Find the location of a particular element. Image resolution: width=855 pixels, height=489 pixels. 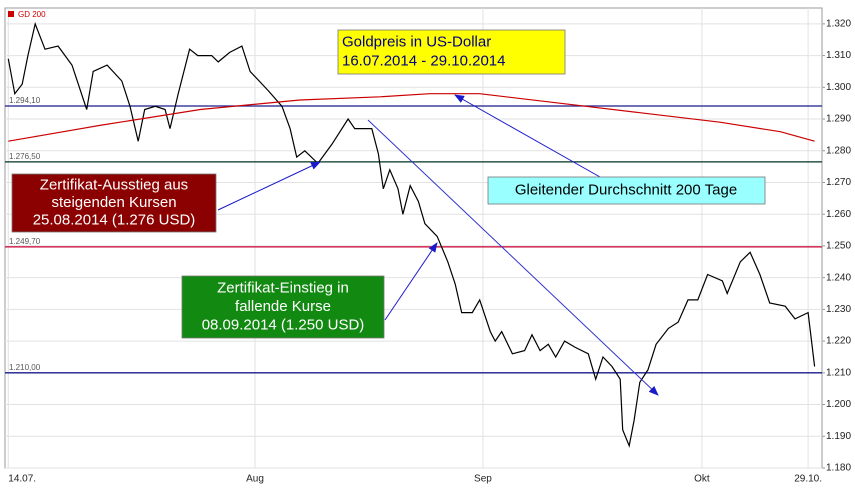

y-tick-label: 1.250 is located at coordinates (838, 246).